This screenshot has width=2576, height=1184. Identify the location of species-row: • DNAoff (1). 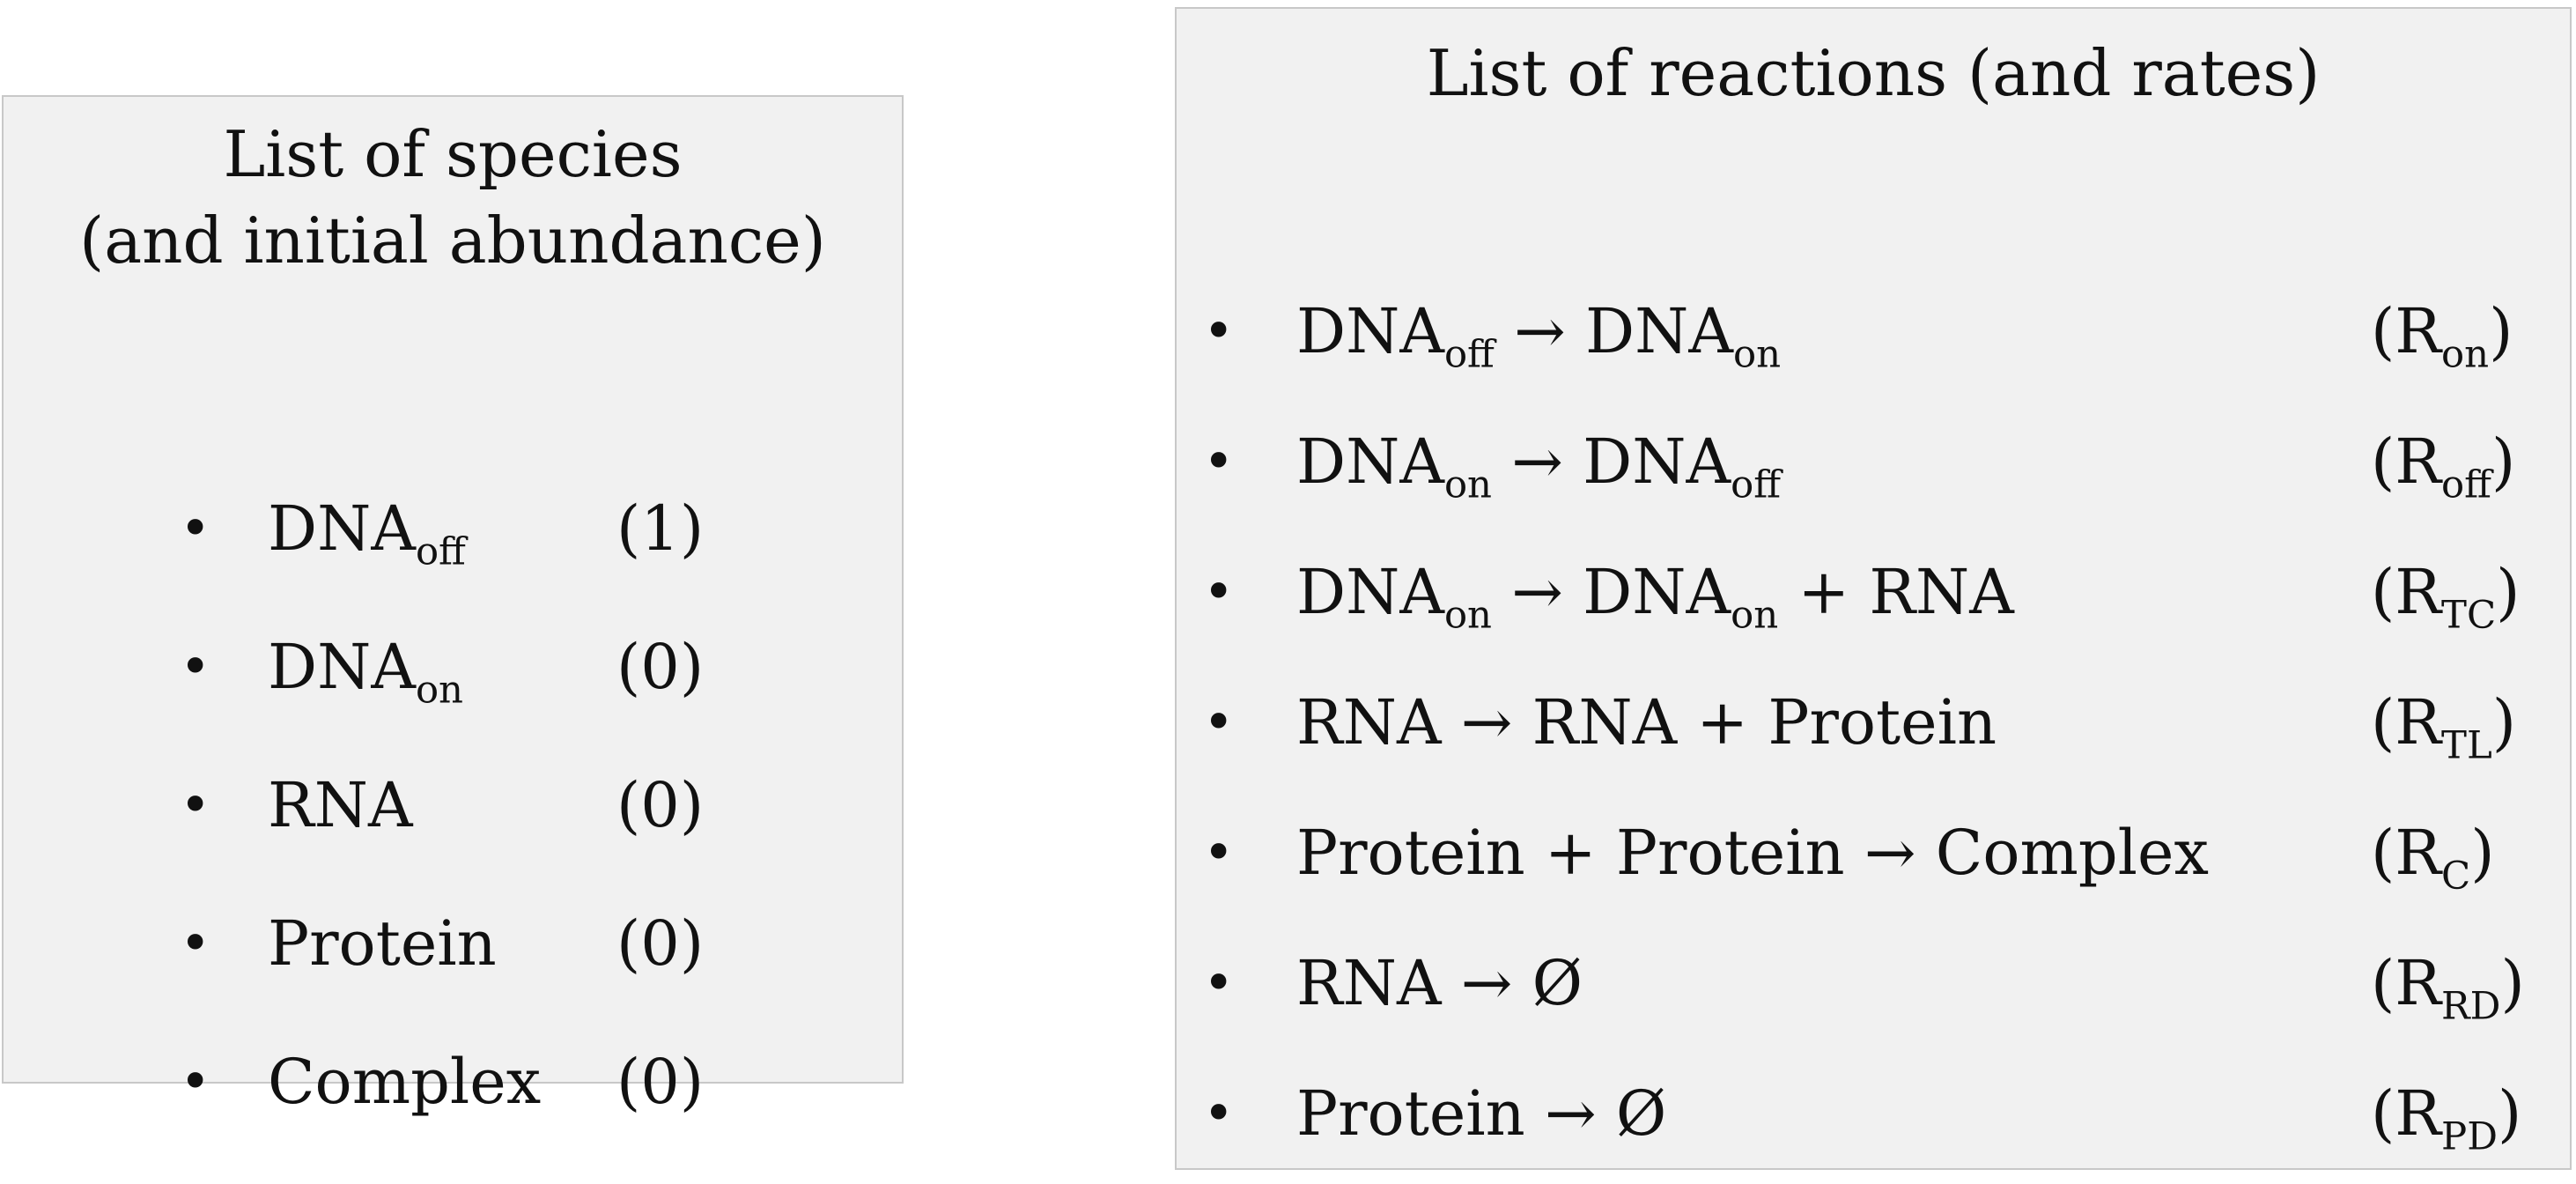
(514, 529).